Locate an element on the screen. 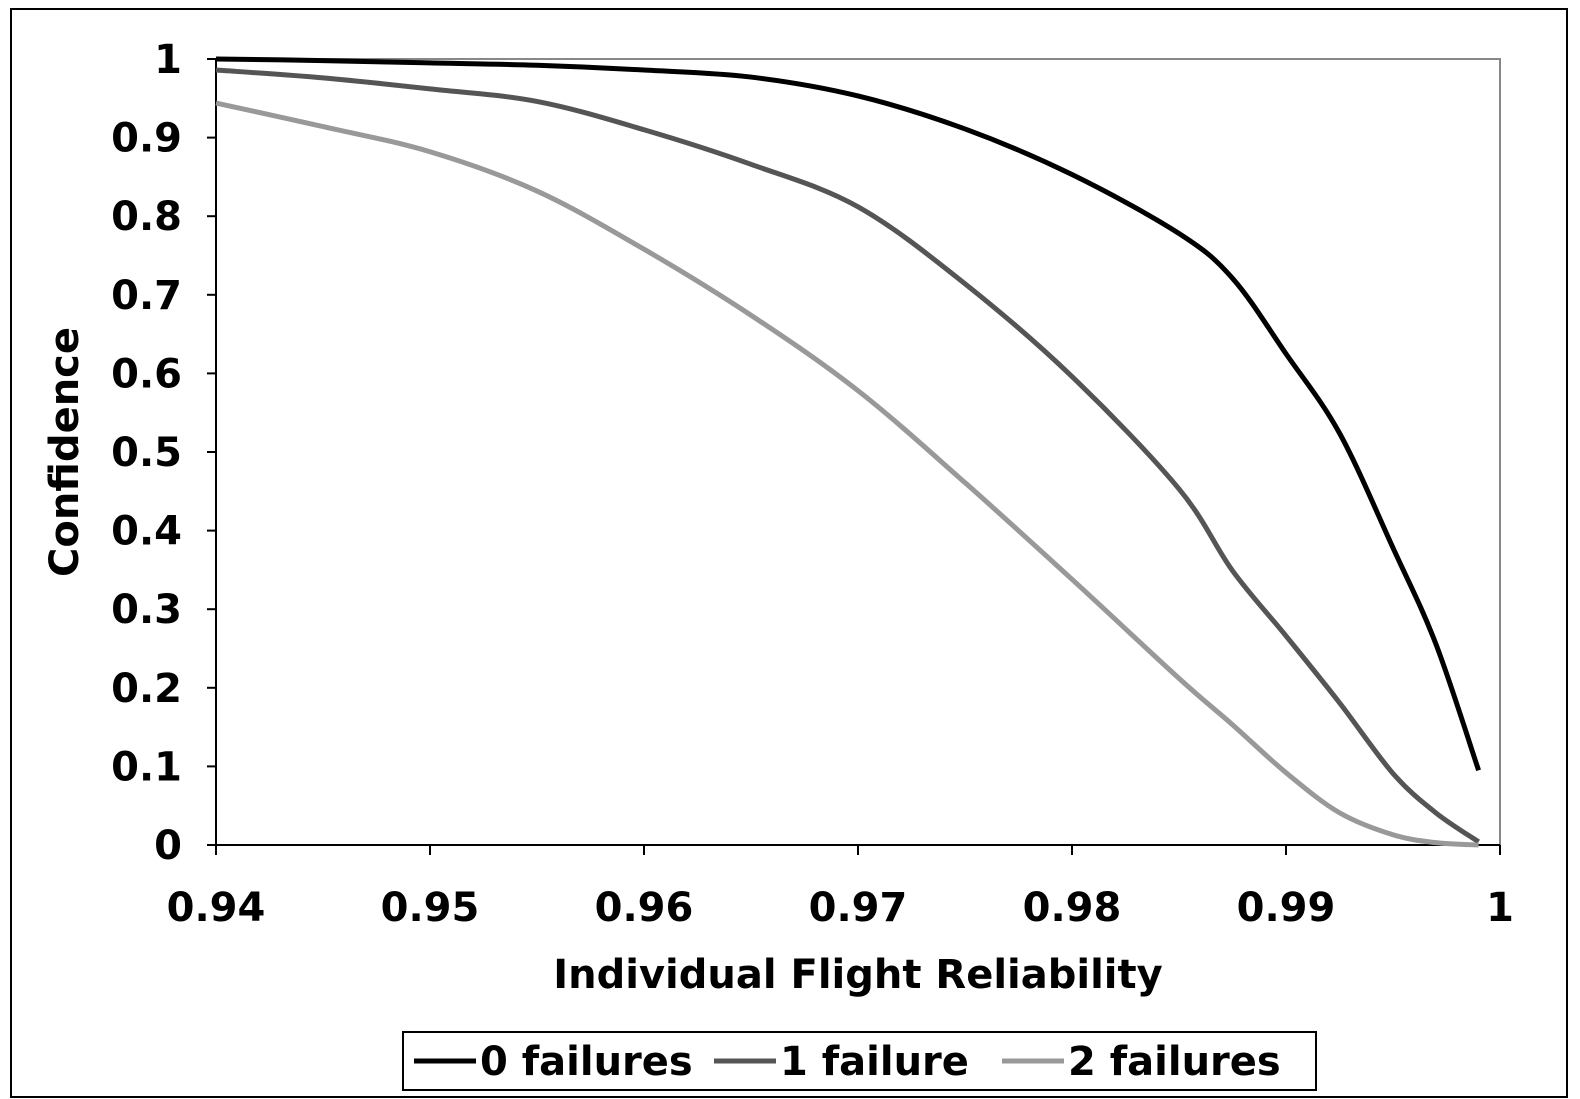 The width and height of the screenshot is (1580, 1099). y-tick-label: 0.5 is located at coordinates (146, 453).